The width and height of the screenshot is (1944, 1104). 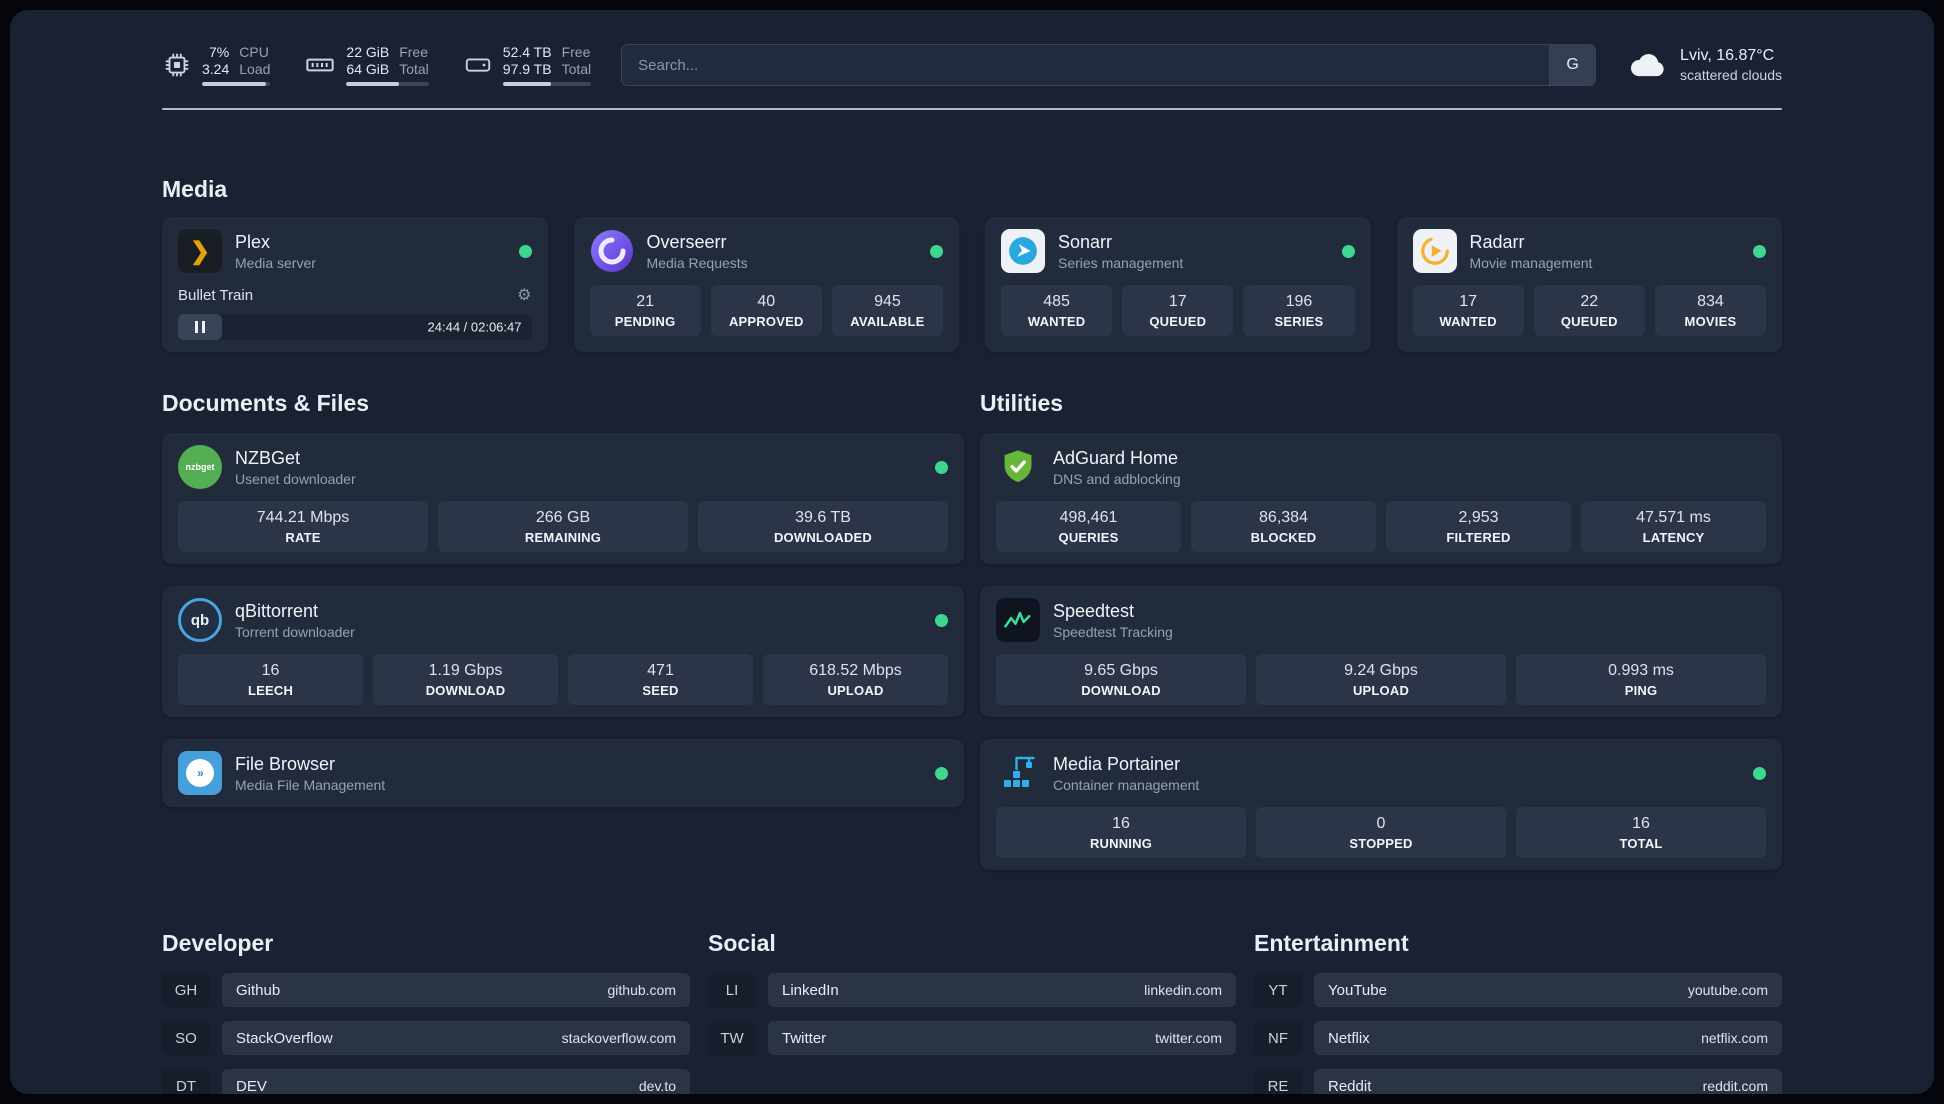 I want to click on stat-ping: 0.993 ms PING, so click(x=1641, y=679).